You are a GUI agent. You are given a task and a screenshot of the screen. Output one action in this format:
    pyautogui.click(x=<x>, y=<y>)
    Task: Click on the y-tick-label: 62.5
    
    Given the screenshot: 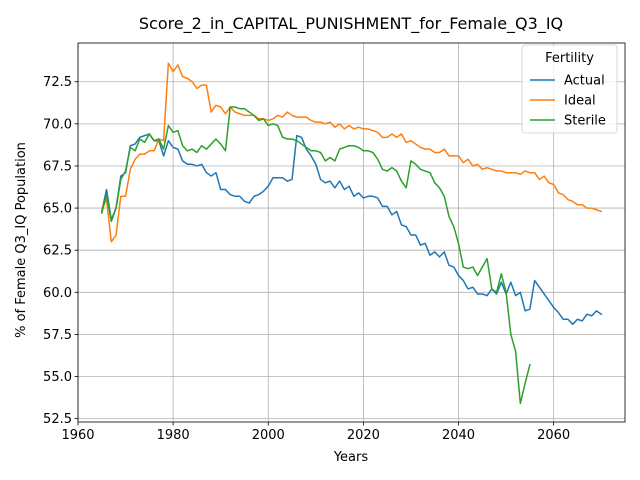 What is the action you would take?
    pyautogui.click(x=57, y=251)
    